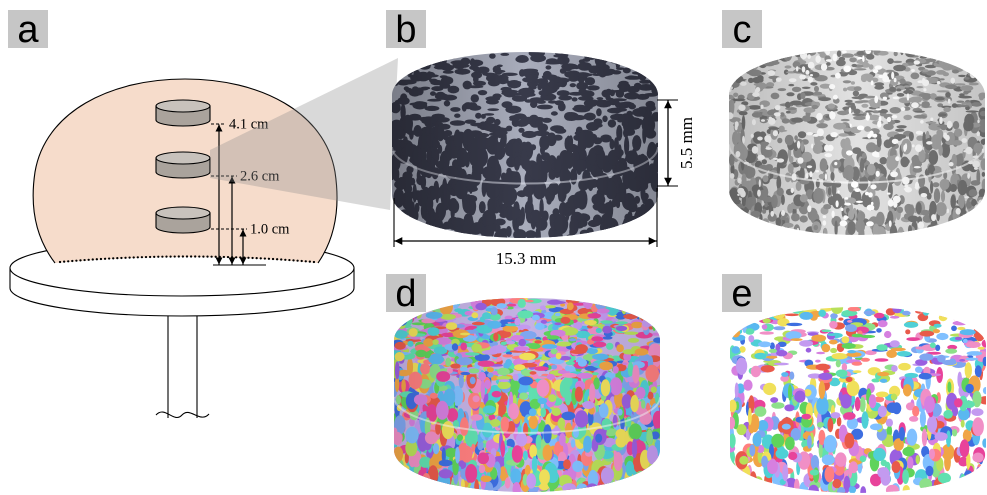 This screenshot has width=987, height=495. Describe the element at coordinates (185, 171) in the screenshot. I see `dome-outline` at that location.